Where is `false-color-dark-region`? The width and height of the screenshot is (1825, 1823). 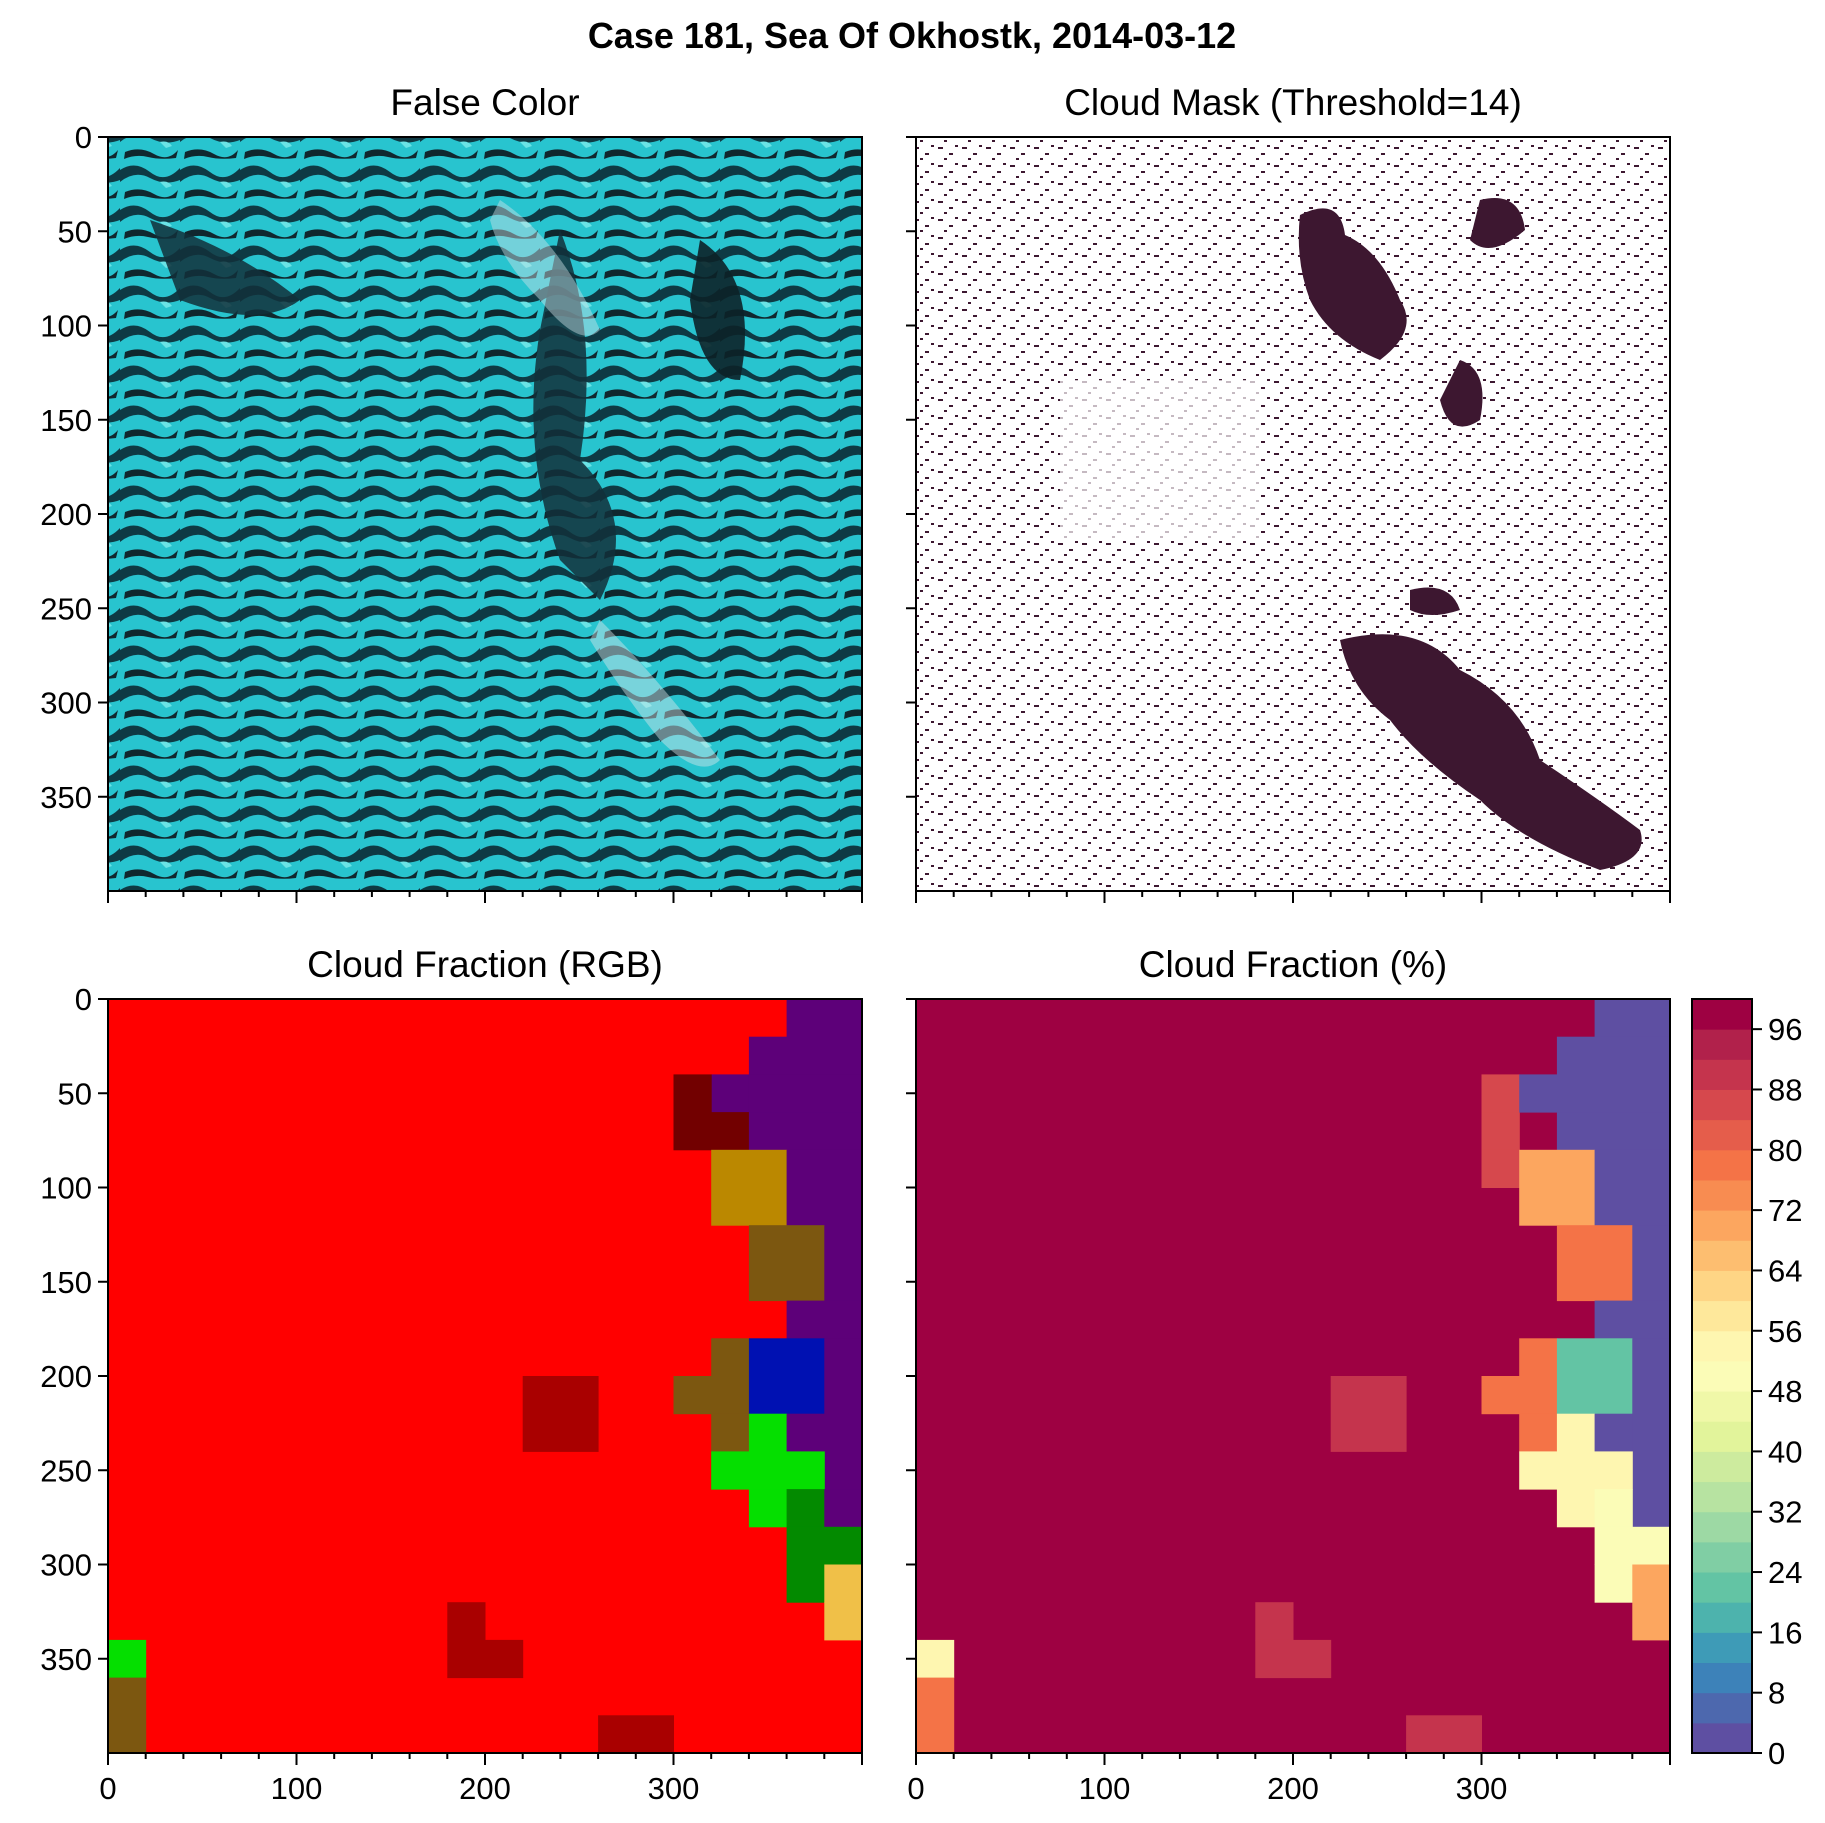
false-color-dark-region is located at coordinates (574, 415).